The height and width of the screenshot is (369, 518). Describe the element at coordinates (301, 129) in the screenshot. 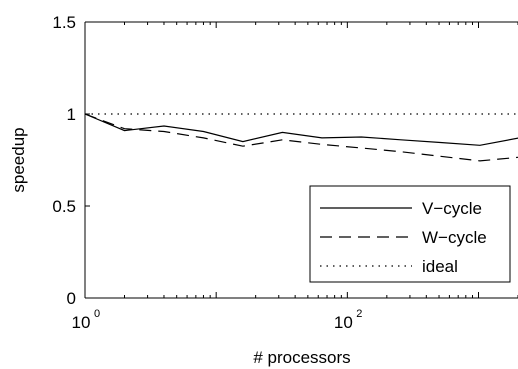

I see `series-line-solid` at that location.